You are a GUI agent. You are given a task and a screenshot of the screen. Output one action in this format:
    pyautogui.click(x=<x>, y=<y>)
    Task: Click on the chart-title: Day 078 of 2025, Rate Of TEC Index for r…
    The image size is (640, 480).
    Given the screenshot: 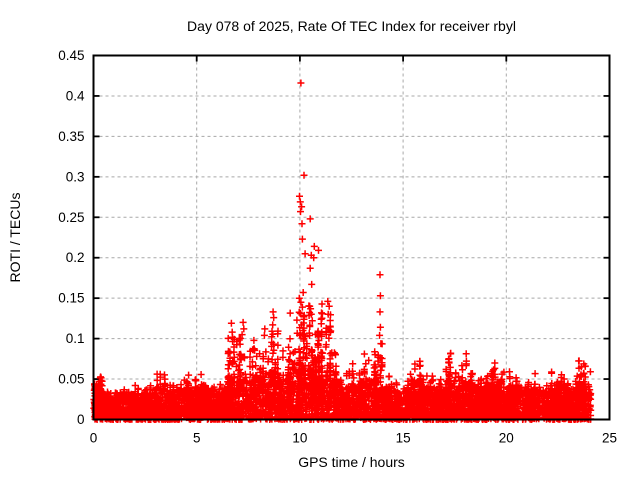 What is the action you would take?
    pyautogui.click(x=351, y=26)
    